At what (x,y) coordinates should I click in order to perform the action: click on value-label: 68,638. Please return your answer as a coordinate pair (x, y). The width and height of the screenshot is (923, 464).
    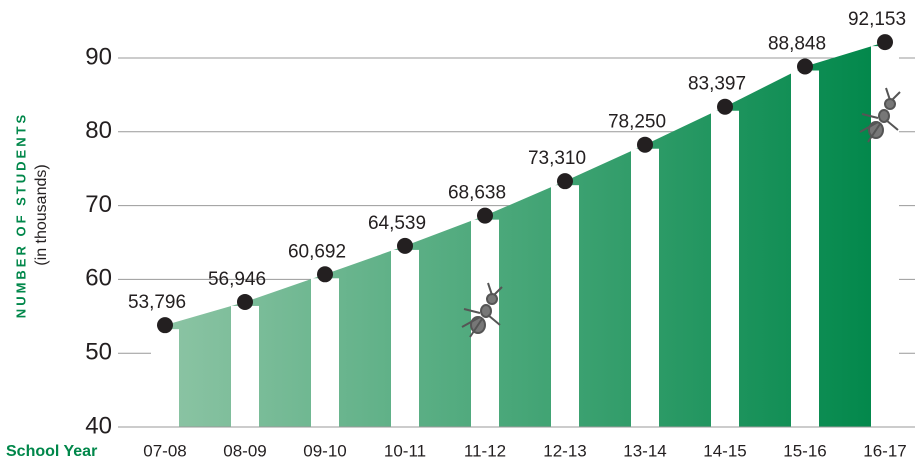
    Looking at the image, I should click on (477, 193).